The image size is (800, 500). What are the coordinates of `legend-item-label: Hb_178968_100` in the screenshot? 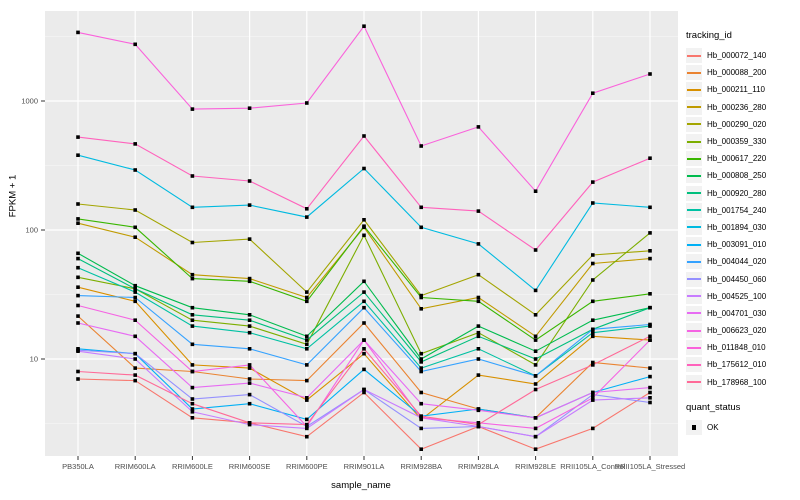 It's located at (737, 382).